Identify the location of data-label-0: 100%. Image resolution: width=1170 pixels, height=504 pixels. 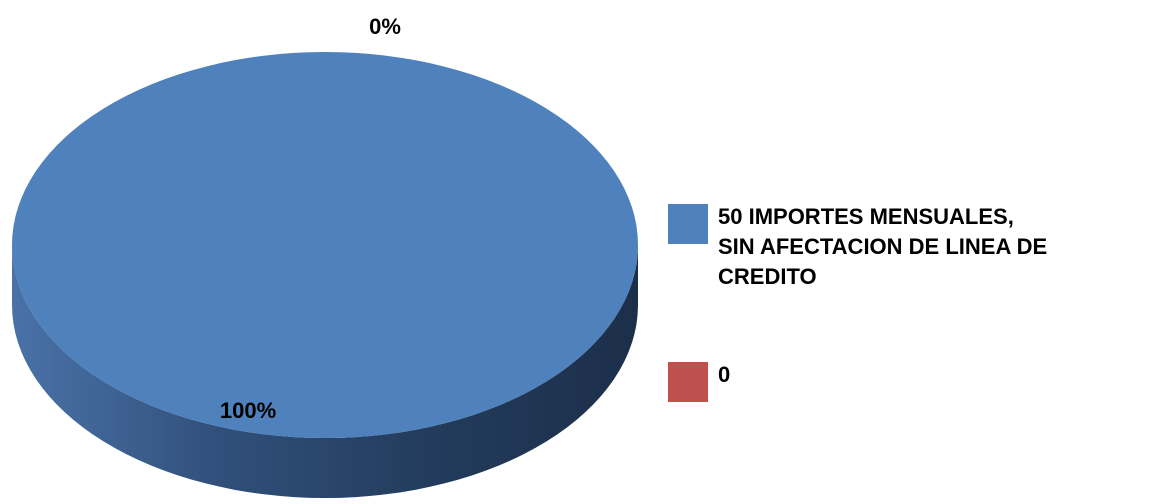
(248, 410).